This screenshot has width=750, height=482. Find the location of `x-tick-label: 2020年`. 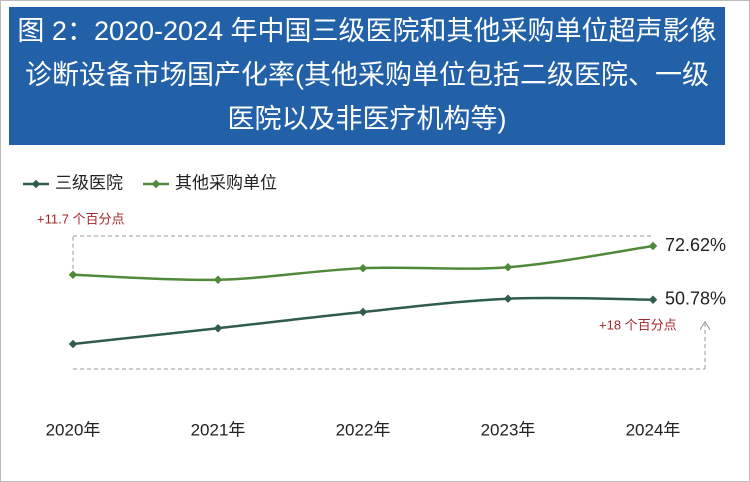

x-tick-label: 2020年 is located at coordinates (73, 429).